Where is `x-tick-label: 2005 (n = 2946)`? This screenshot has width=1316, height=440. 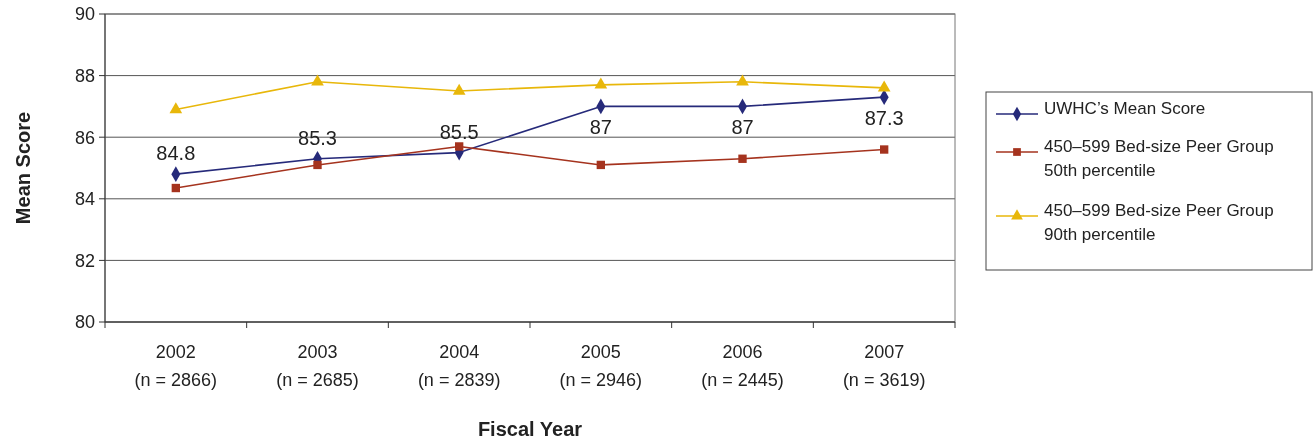 x-tick-label: 2005 (n = 2946) is located at coordinates (601, 366).